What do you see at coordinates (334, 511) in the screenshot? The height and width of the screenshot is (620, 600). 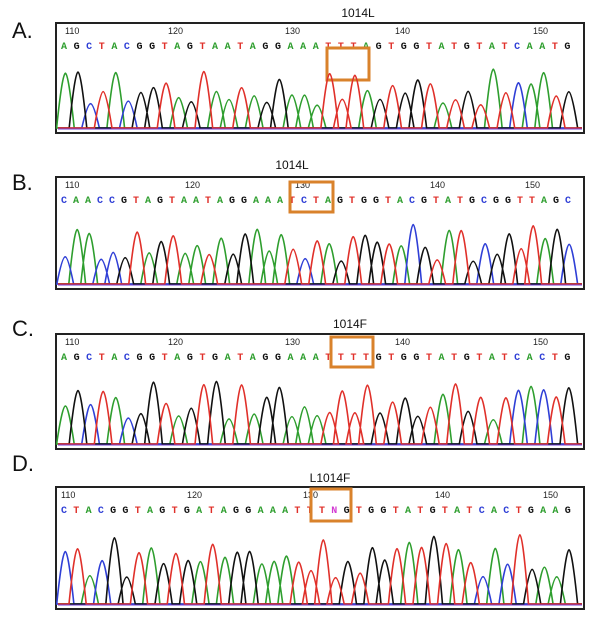 I see `base-call: N` at bounding box center [334, 511].